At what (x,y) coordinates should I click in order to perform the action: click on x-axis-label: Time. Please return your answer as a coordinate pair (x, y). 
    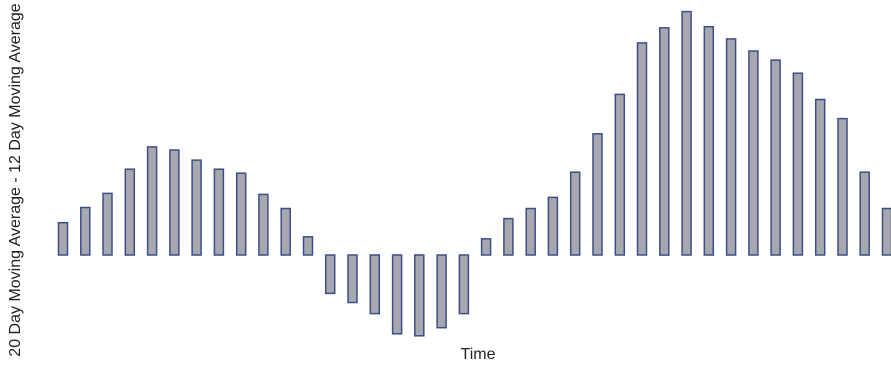
    Looking at the image, I should click on (478, 354).